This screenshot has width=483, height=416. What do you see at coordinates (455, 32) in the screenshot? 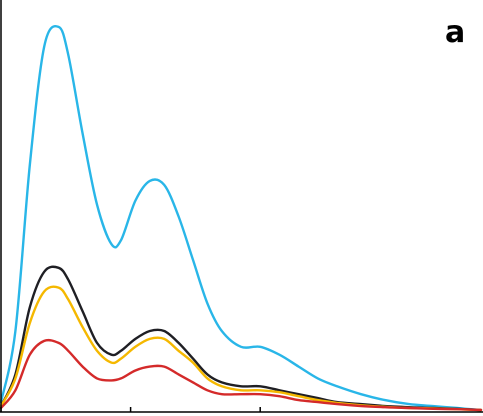
I see `panel-label: a` at bounding box center [455, 32].